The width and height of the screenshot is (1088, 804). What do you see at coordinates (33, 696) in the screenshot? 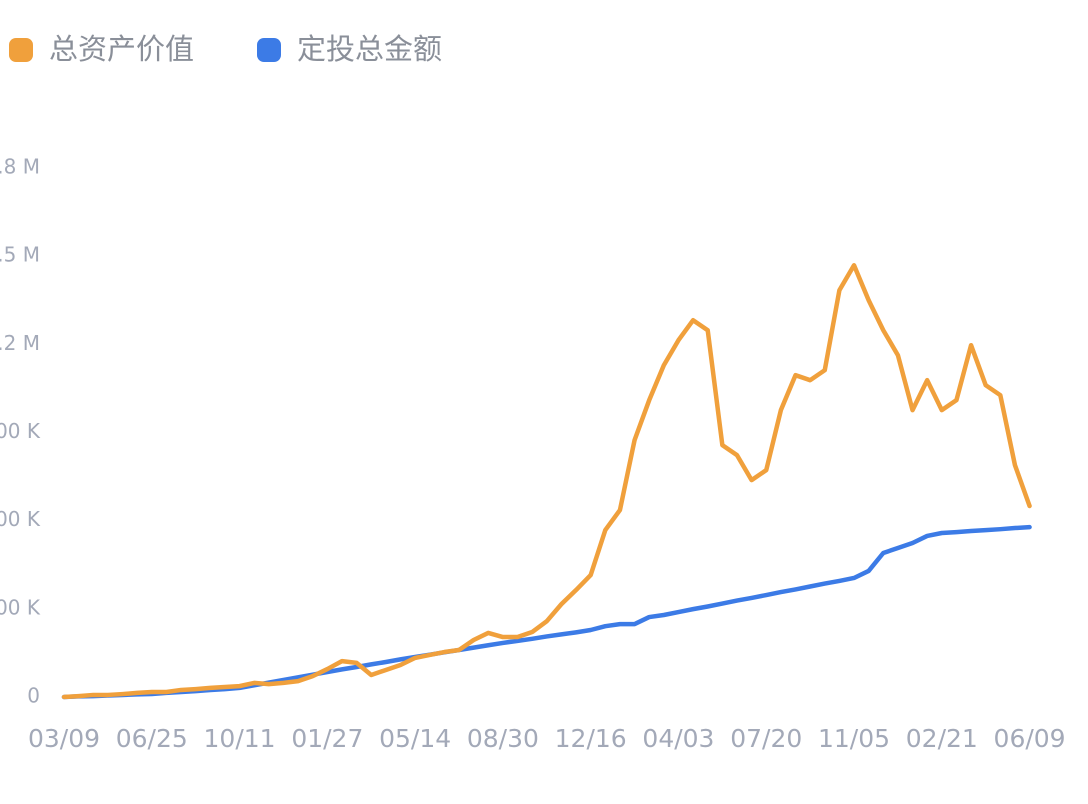
I see `y-tick-label: 0` at bounding box center [33, 696].